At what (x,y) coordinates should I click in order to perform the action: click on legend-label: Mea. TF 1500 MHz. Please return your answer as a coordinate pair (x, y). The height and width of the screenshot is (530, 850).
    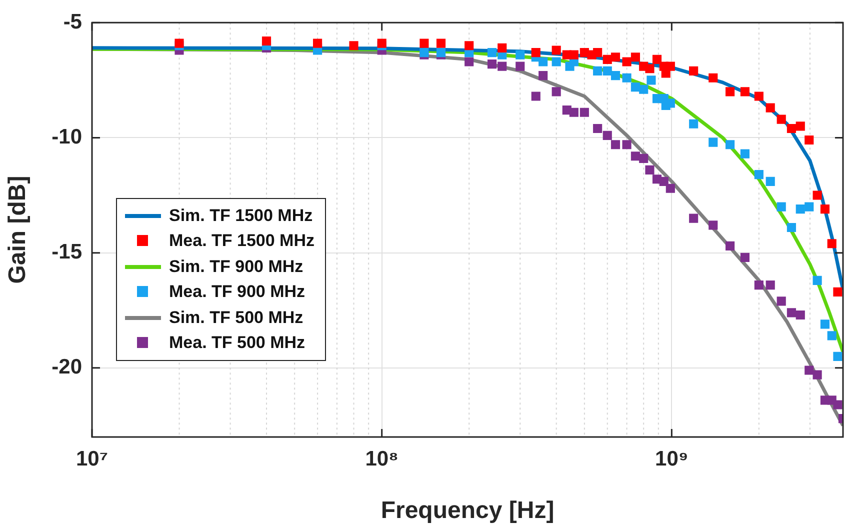
    Looking at the image, I should click on (241, 241).